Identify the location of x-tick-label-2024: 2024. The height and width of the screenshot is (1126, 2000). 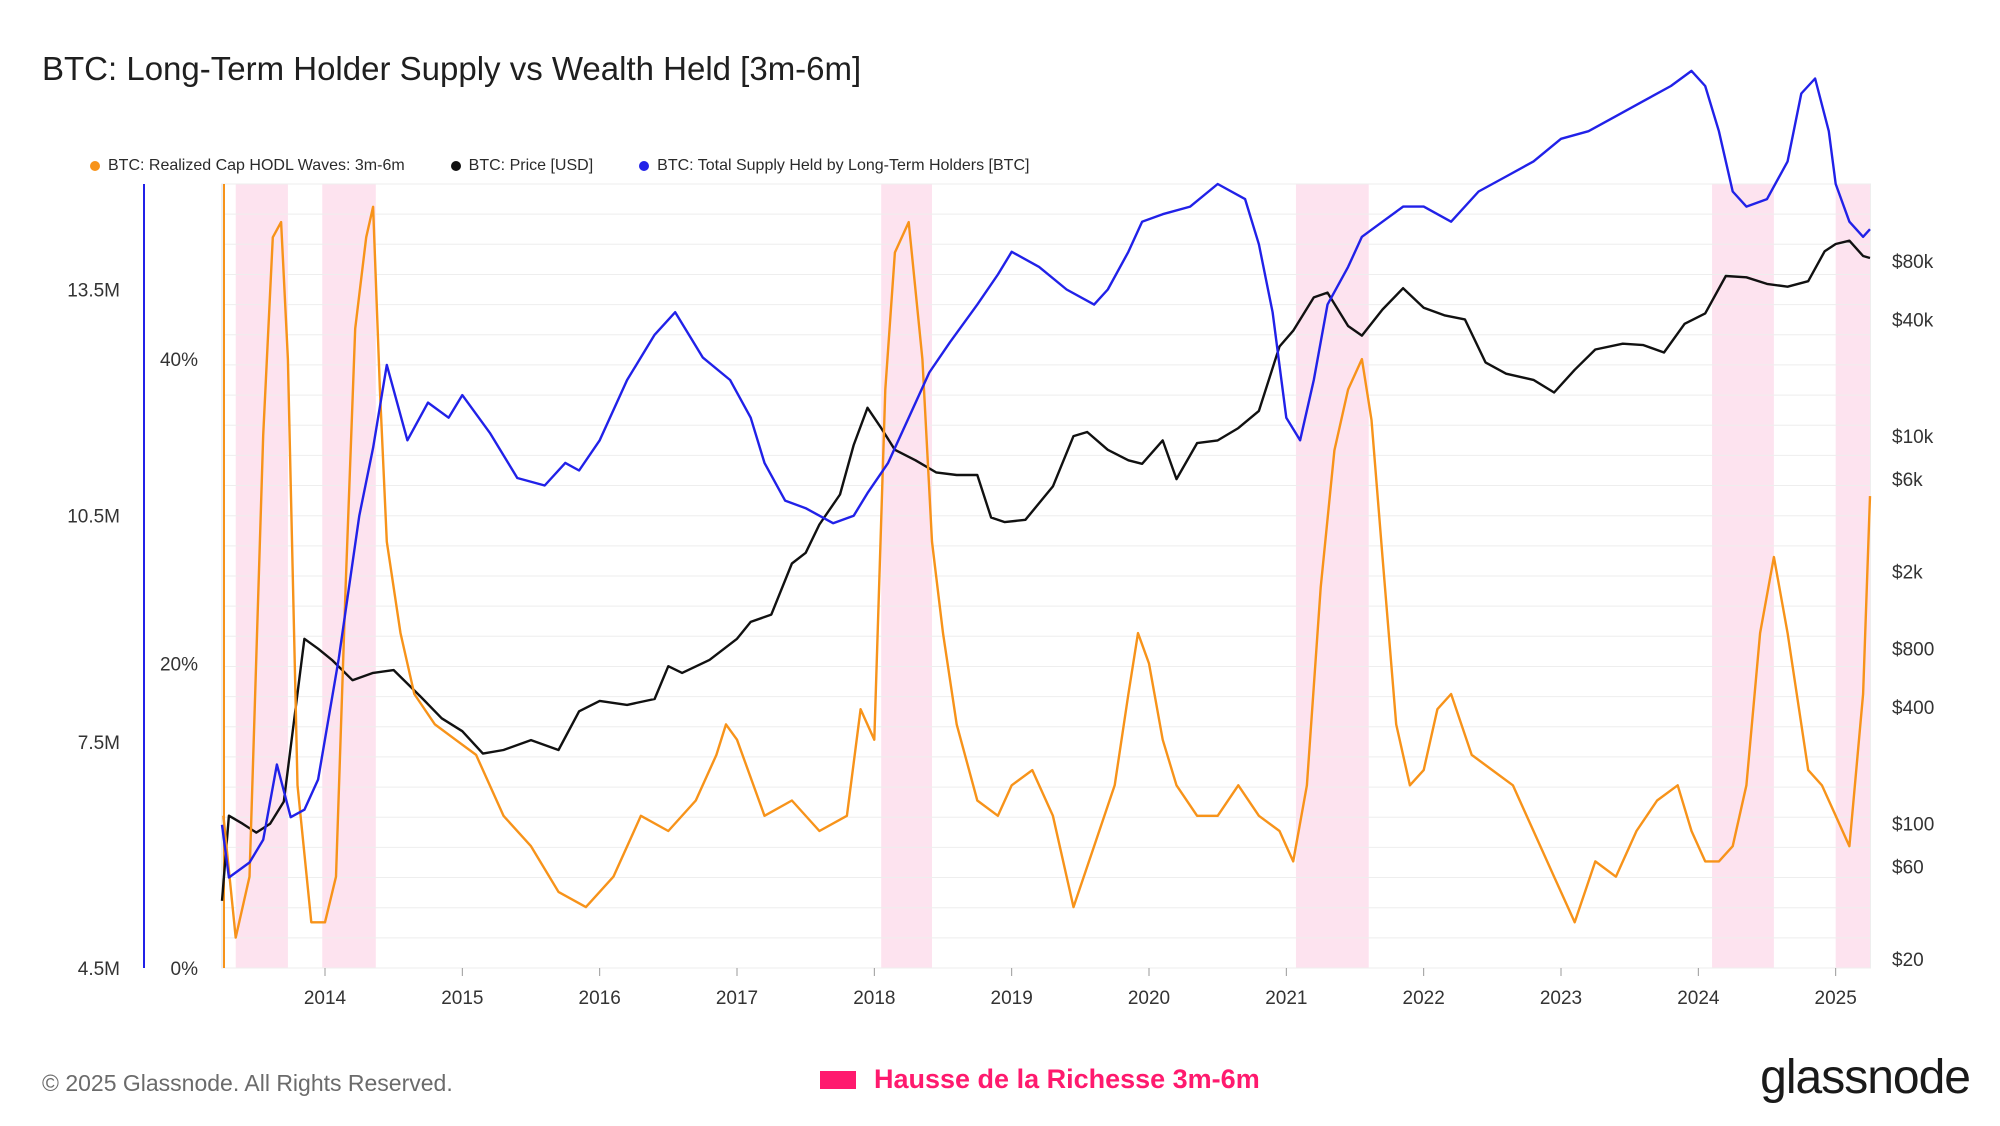
(1698, 998).